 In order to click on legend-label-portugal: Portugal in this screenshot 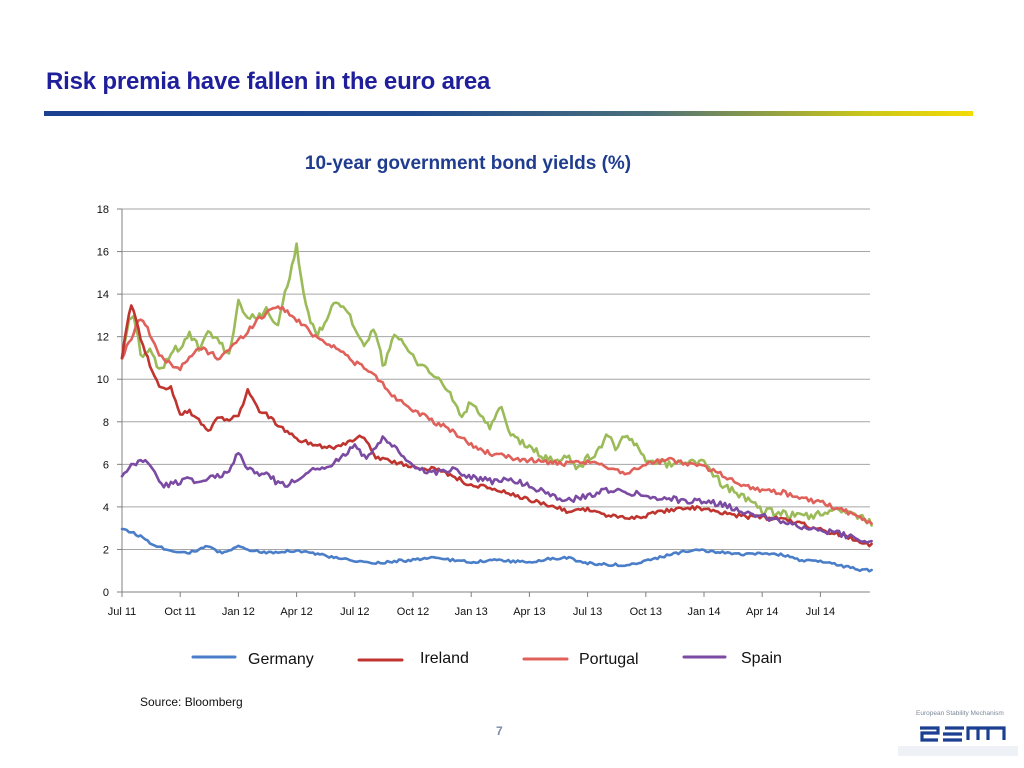, I will do `click(609, 659)`.